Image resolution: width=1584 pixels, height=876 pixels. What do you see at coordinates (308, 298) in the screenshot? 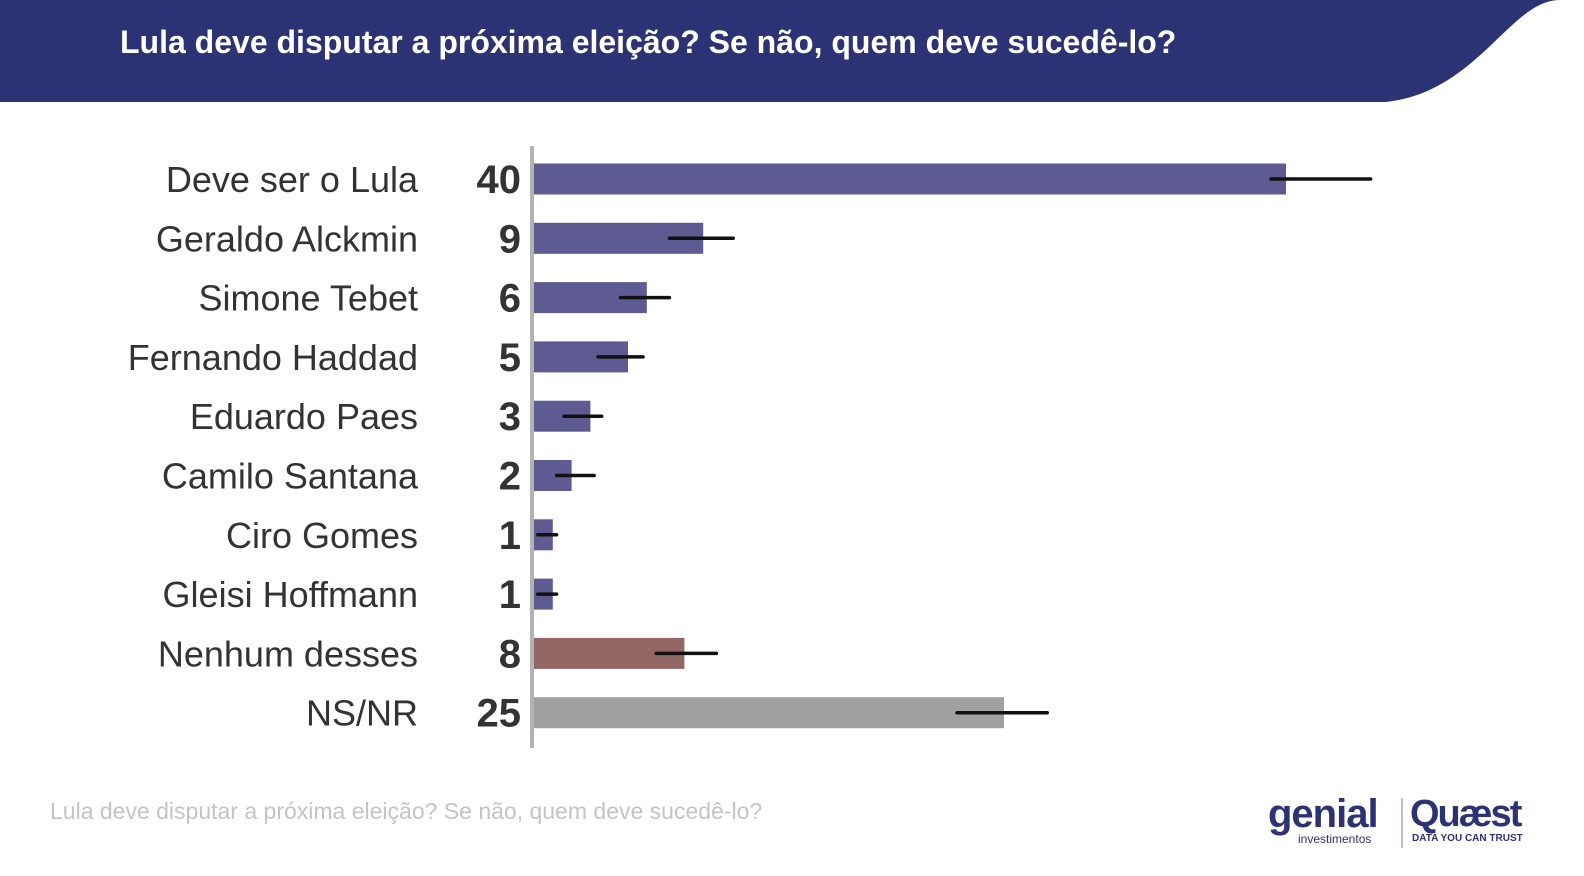
I see `category-label: Simone Tebet` at bounding box center [308, 298].